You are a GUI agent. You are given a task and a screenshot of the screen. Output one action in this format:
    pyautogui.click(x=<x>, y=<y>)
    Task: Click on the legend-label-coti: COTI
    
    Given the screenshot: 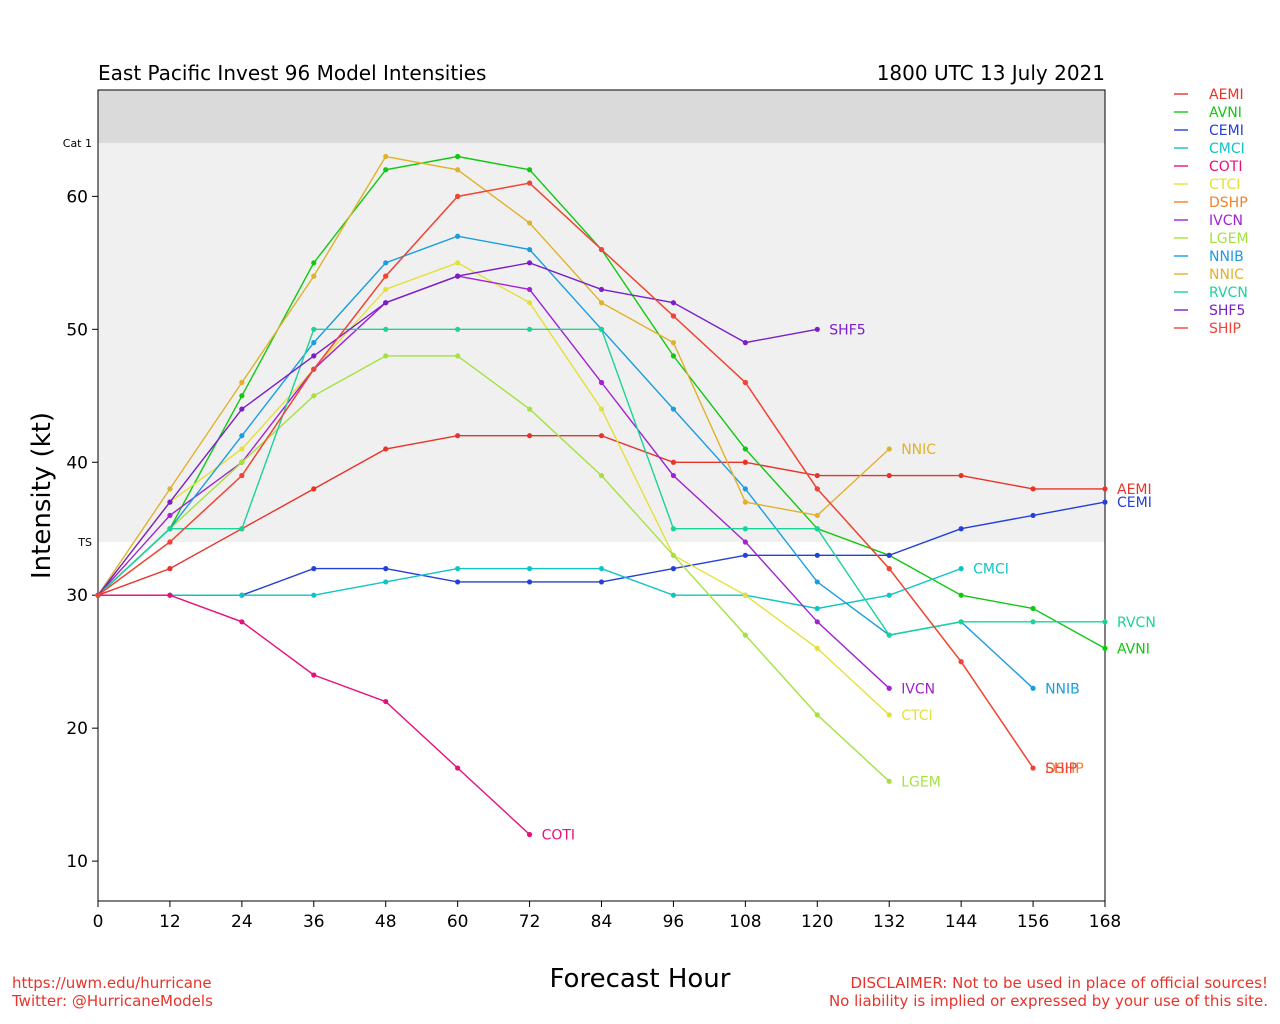 What is the action you would take?
    pyautogui.click(x=1225, y=167)
    